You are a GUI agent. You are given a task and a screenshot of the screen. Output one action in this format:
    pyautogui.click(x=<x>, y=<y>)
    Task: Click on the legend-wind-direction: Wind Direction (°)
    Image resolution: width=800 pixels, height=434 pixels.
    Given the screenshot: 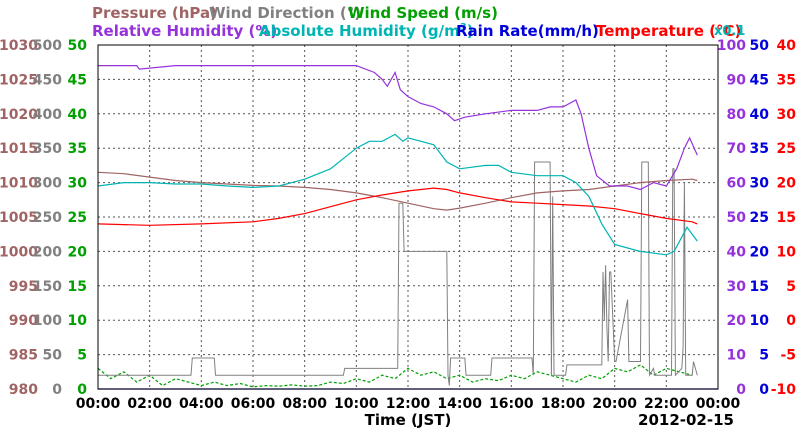 What is the action you would take?
    pyautogui.click(x=285, y=13)
    